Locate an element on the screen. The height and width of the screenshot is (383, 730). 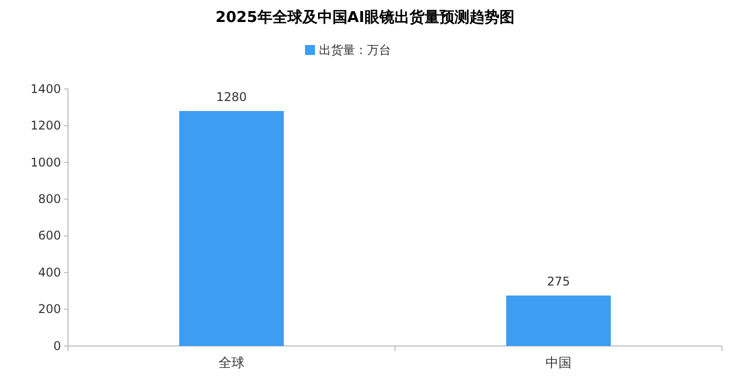
y-tick-label: 0 is located at coordinates (57, 345).